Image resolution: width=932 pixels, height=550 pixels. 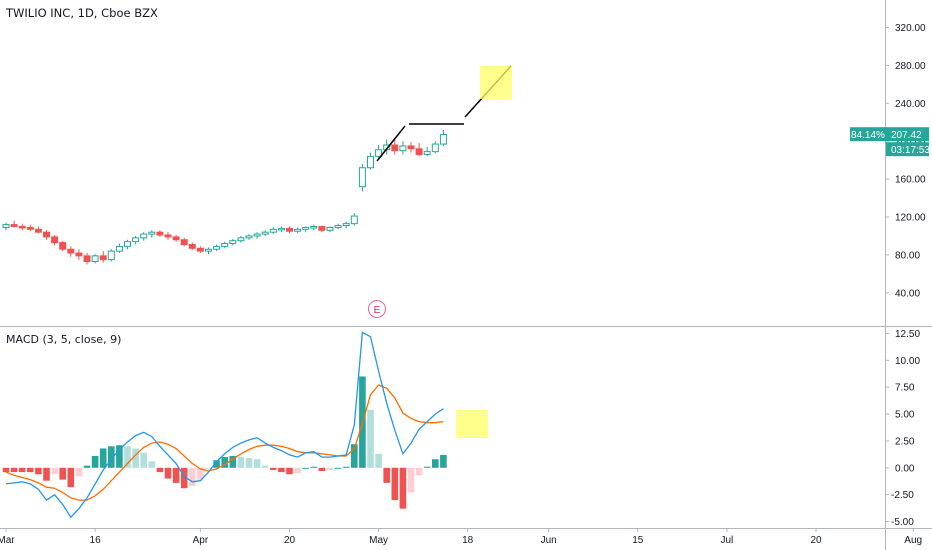 I want to click on earnings-marker: E, so click(x=377, y=309).